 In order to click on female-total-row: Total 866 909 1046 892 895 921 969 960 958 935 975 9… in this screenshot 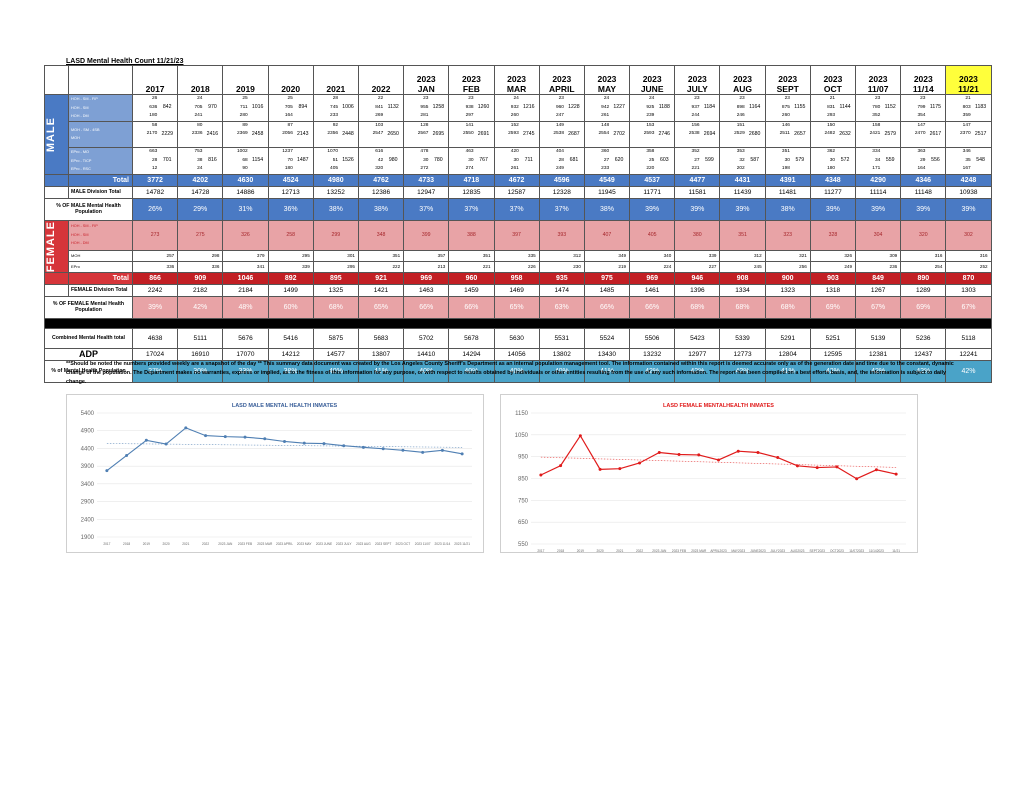, I will do `click(518, 278)`.